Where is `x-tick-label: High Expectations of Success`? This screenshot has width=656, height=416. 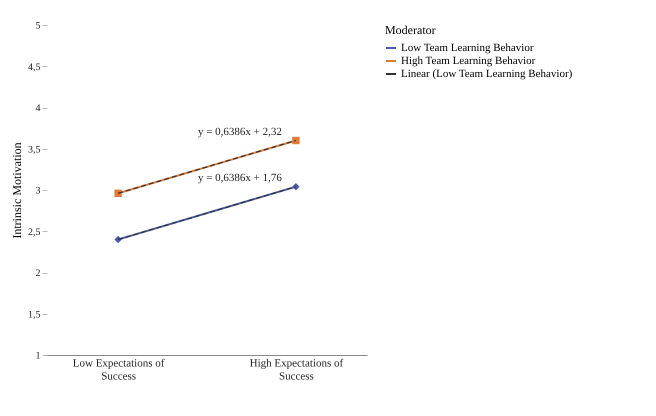 x-tick-label: High Expectations of Success is located at coordinates (297, 370).